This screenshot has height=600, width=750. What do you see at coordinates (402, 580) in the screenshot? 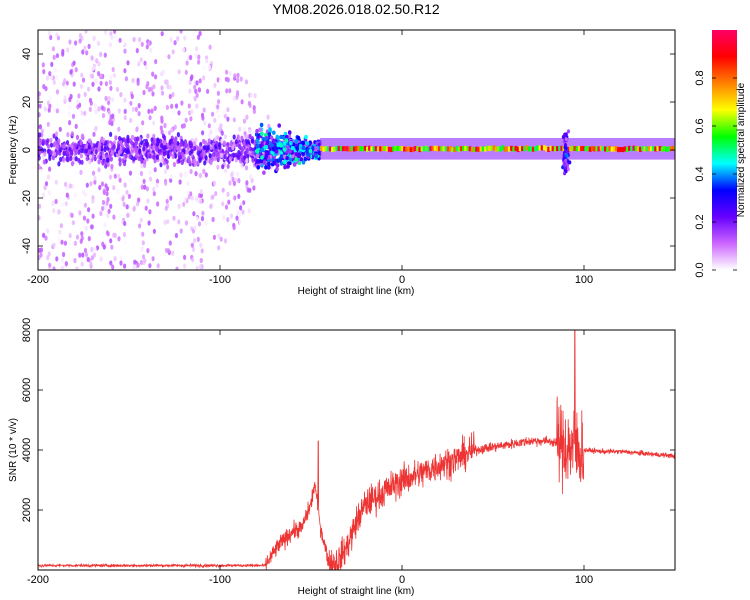
I see `x-tick-label: 0` at bounding box center [402, 580].